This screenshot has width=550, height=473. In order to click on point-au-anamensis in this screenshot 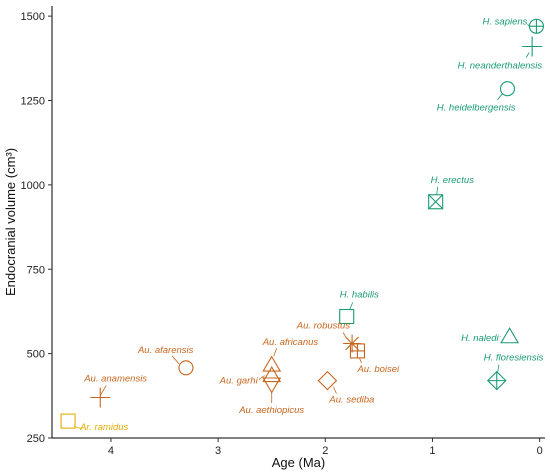, I will do `click(100, 397)`.